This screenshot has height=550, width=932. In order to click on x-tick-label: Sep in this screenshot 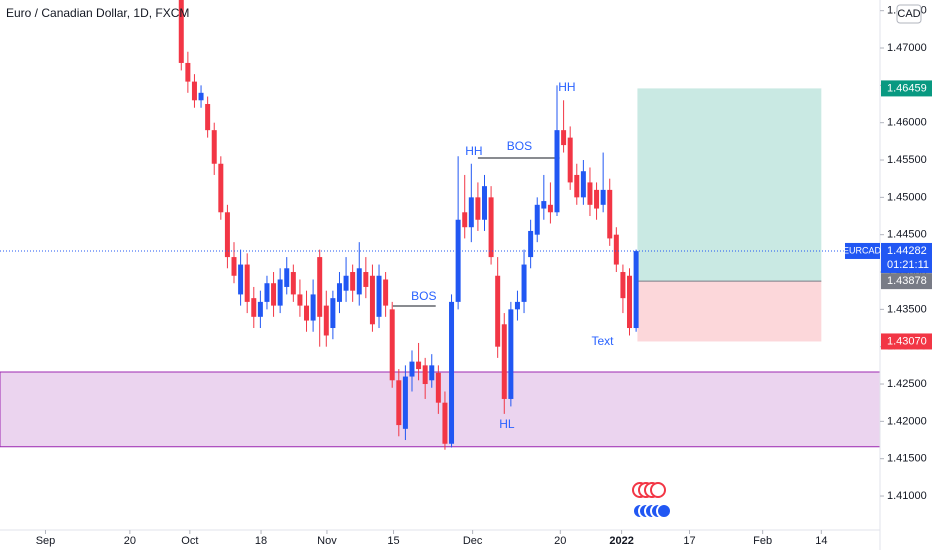, I will do `click(46, 541)`.